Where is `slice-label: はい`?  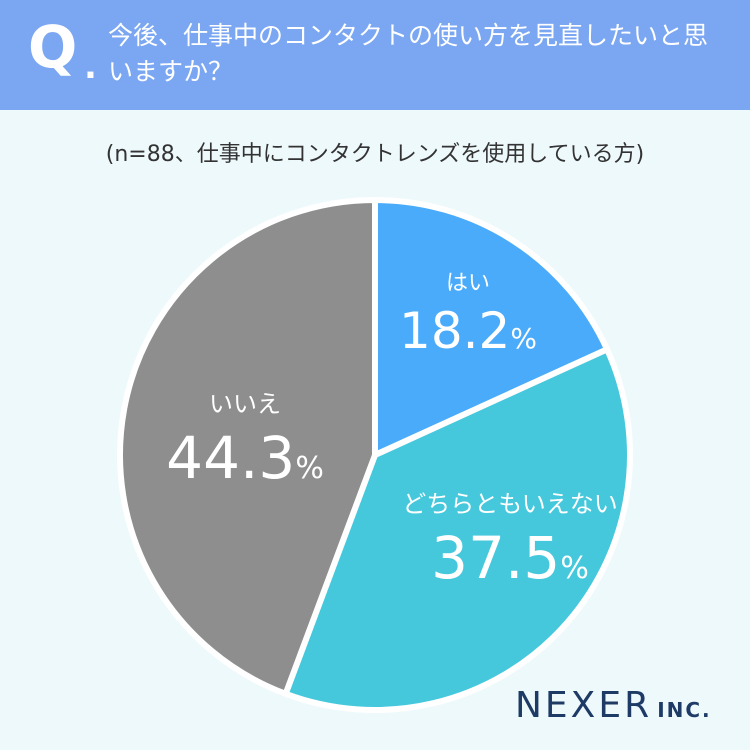
slice-label: はい is located at coordinates (468, 283).